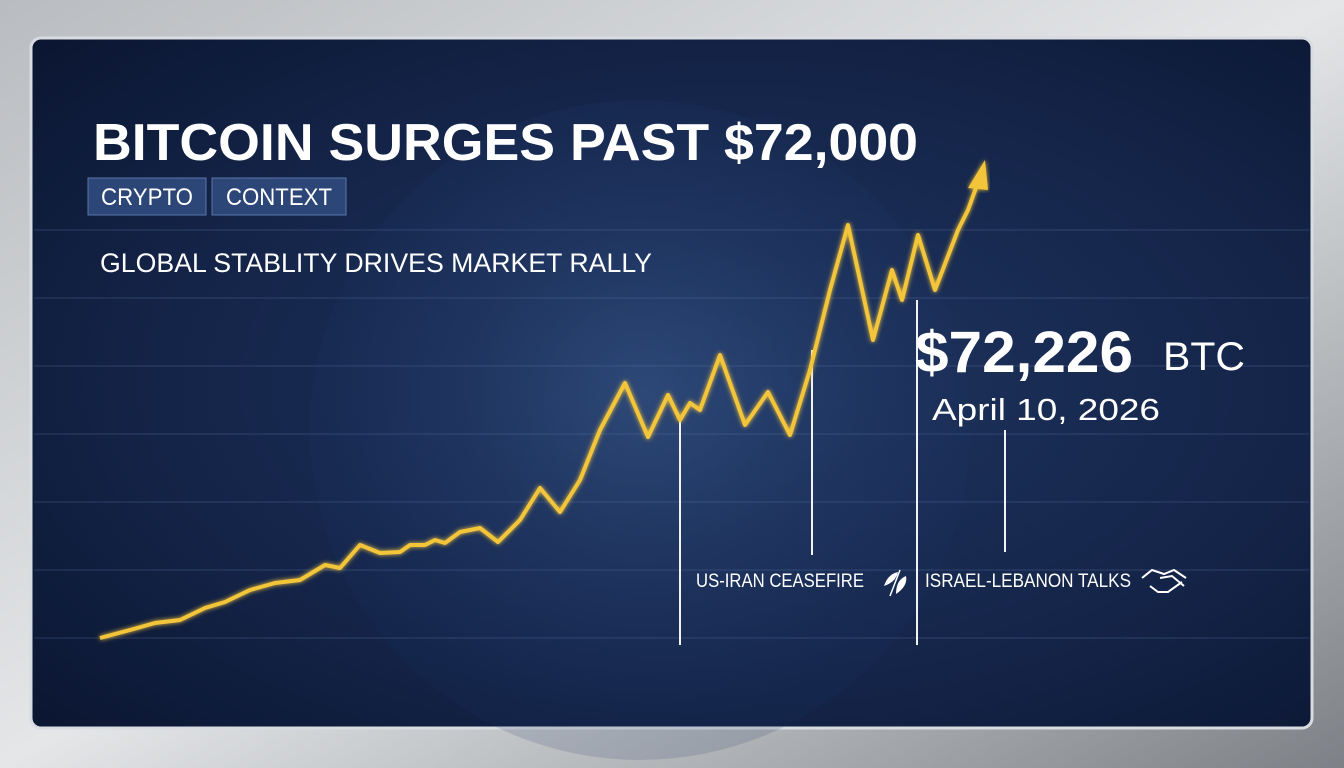  I want to click on price: $72,226, so click(1024, 352).